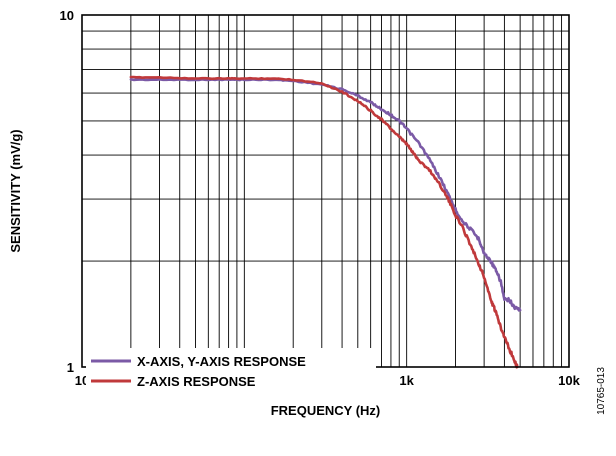  Describe the element at coordinates (221, 361) in the screenshot. I see `legend-label-xy: X-AXIS, Y-AXIS RESPONSE` at that location.